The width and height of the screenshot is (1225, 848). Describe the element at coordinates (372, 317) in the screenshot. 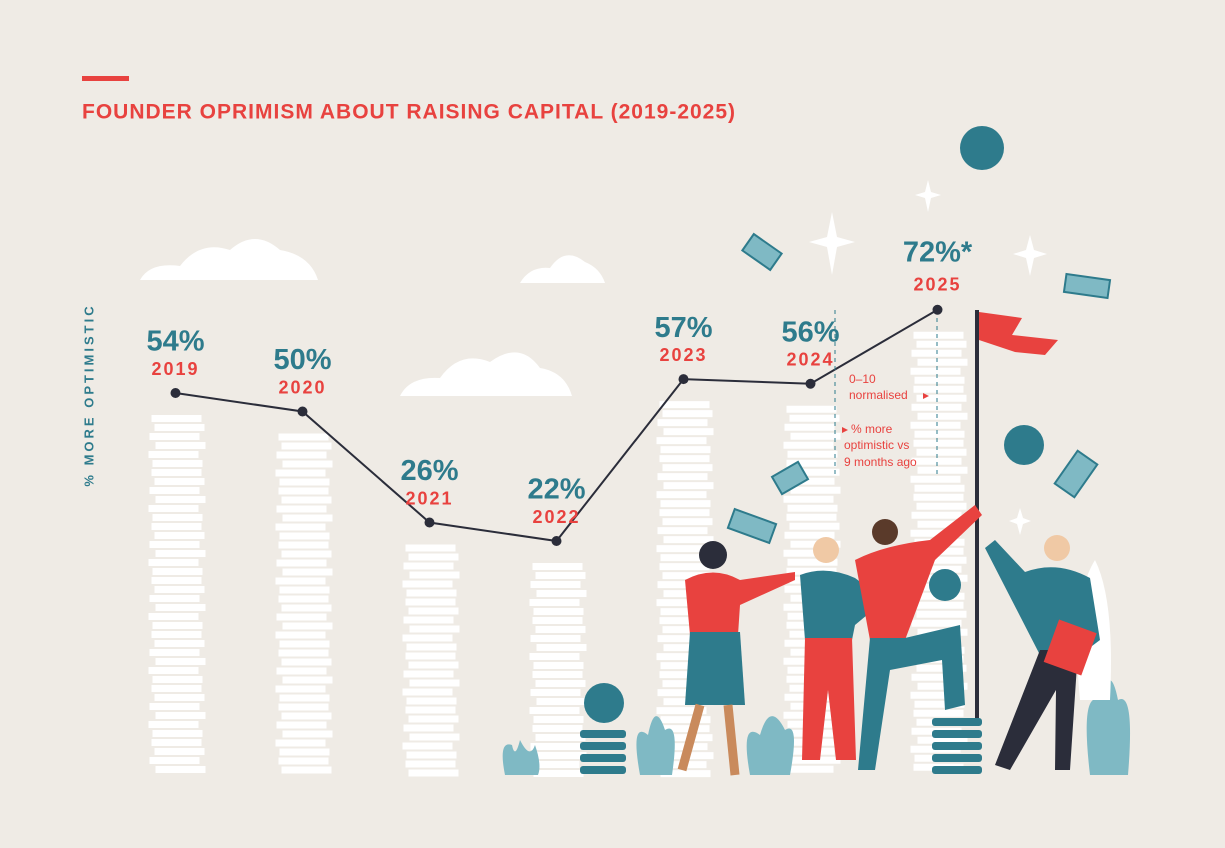

I see `clouds` at that location.